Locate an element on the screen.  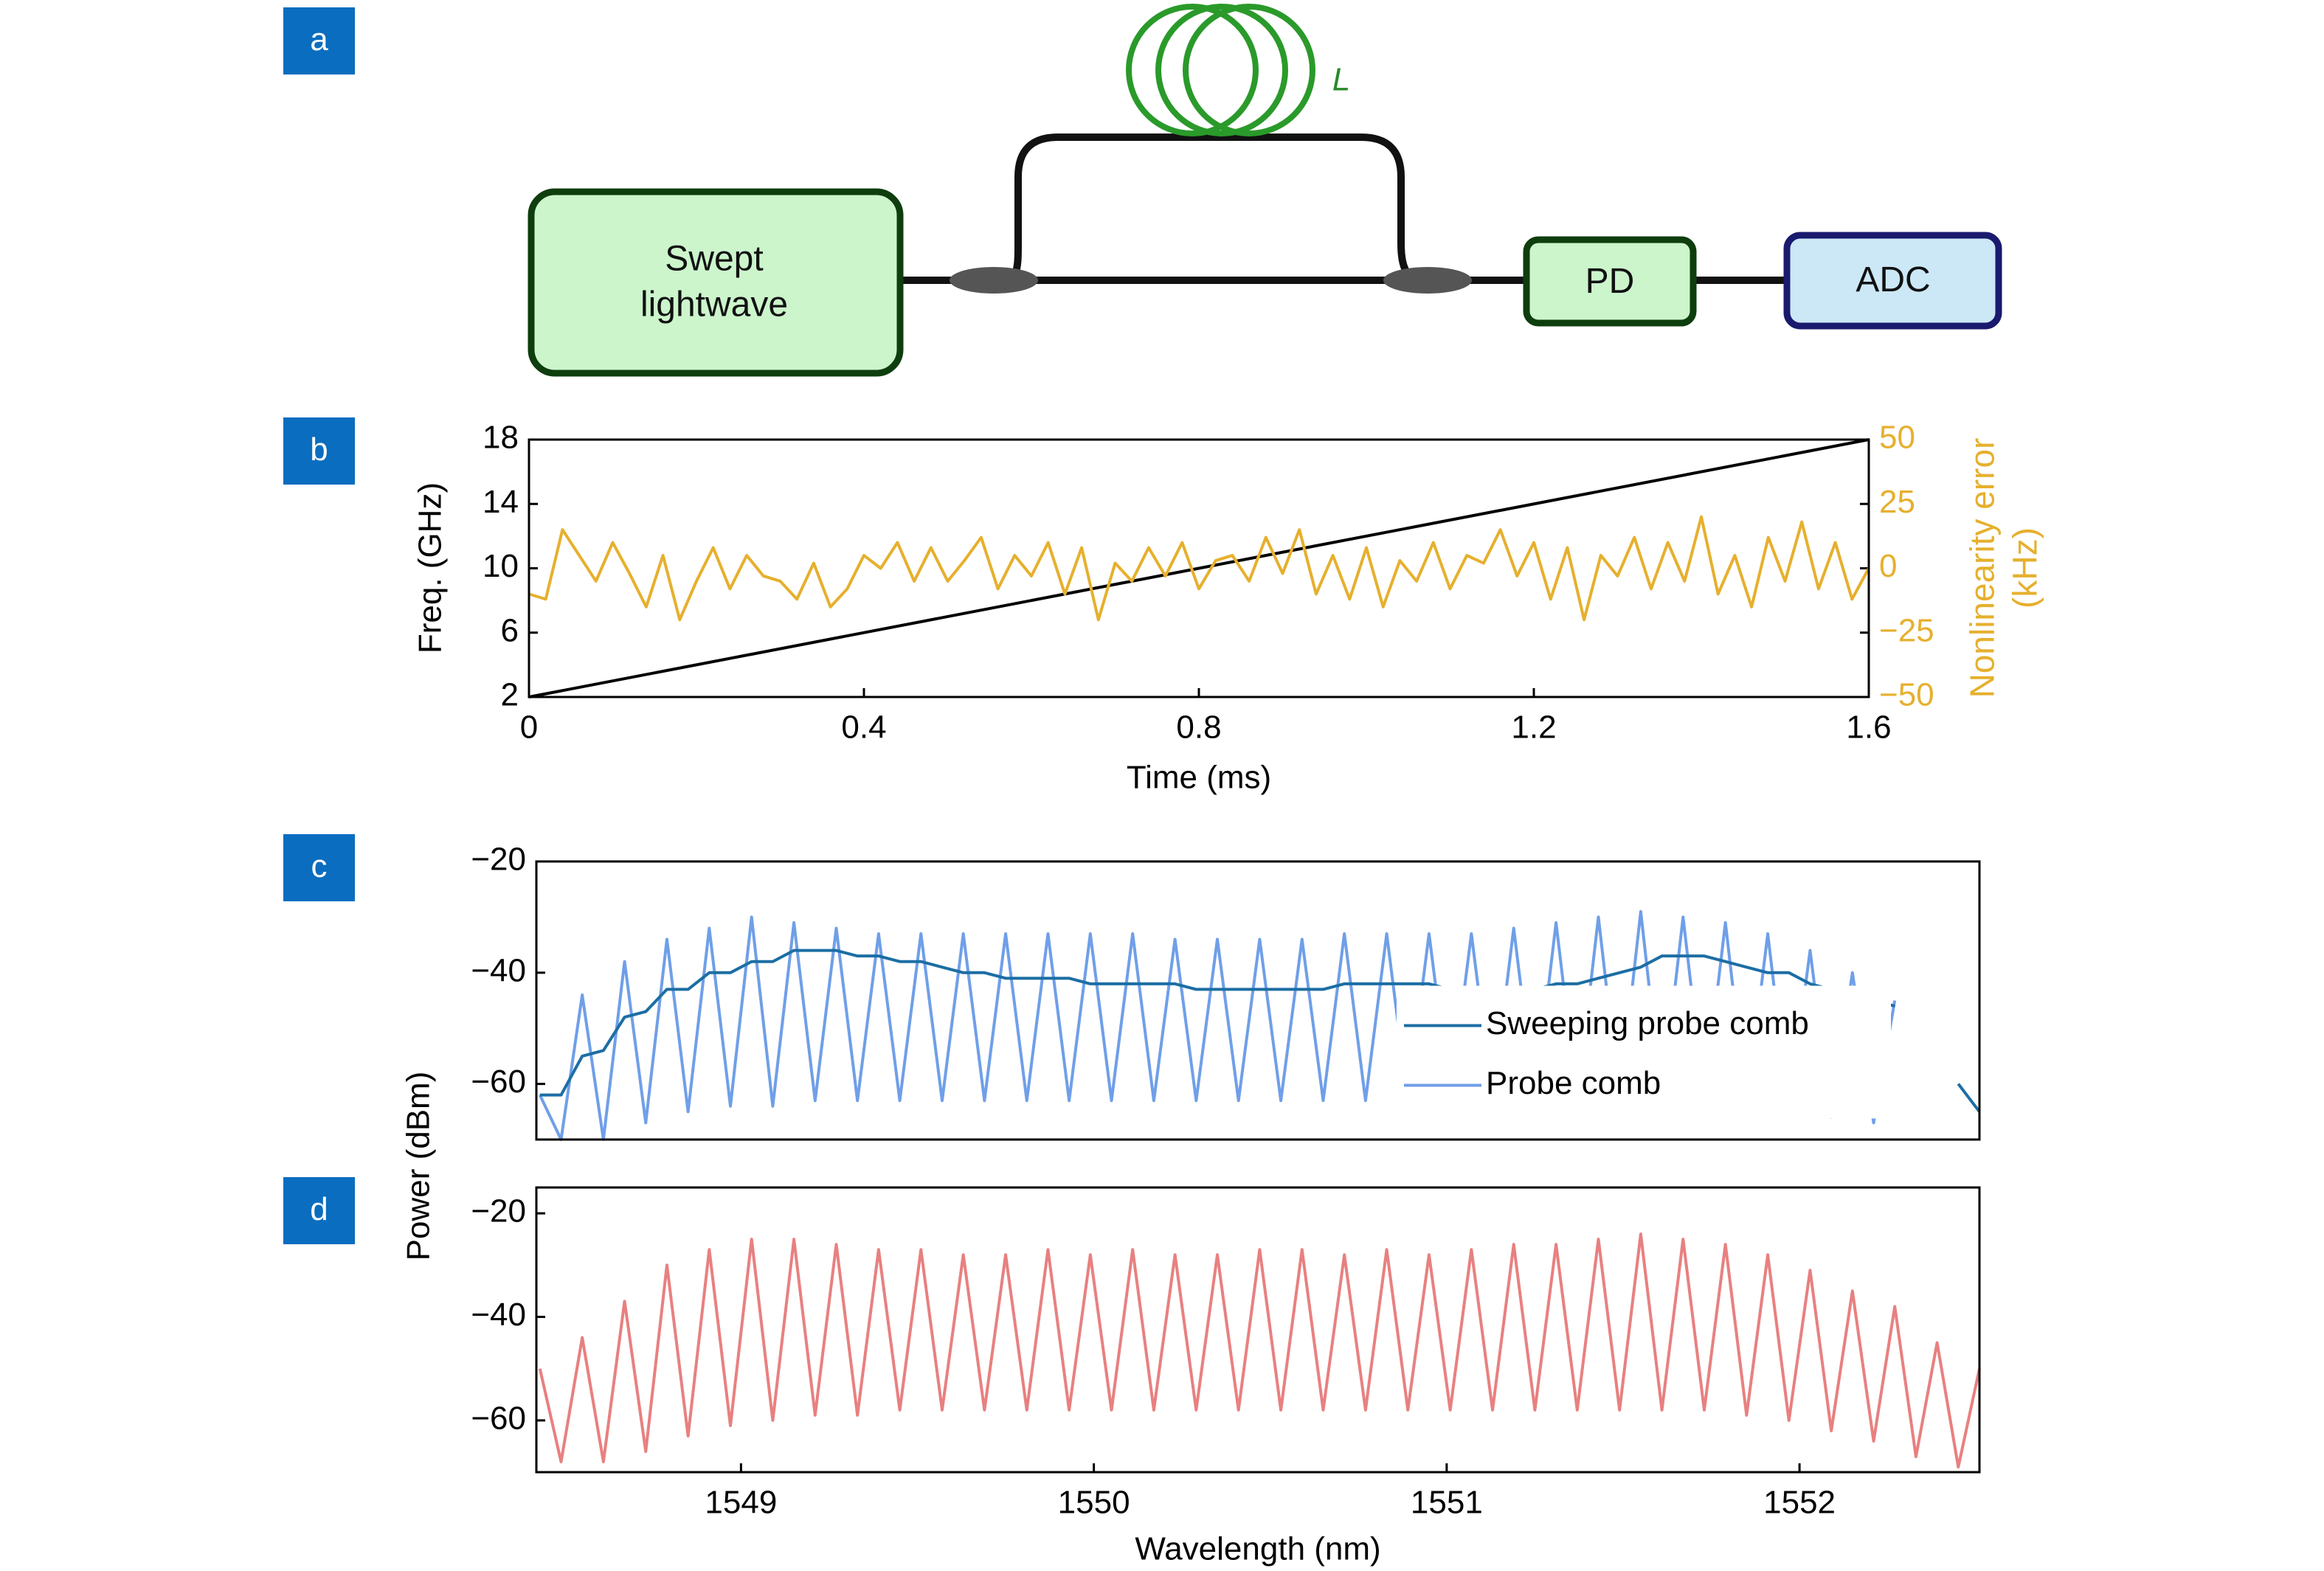
y2-tick-label: 0 is located at coordinates (1888, 566).